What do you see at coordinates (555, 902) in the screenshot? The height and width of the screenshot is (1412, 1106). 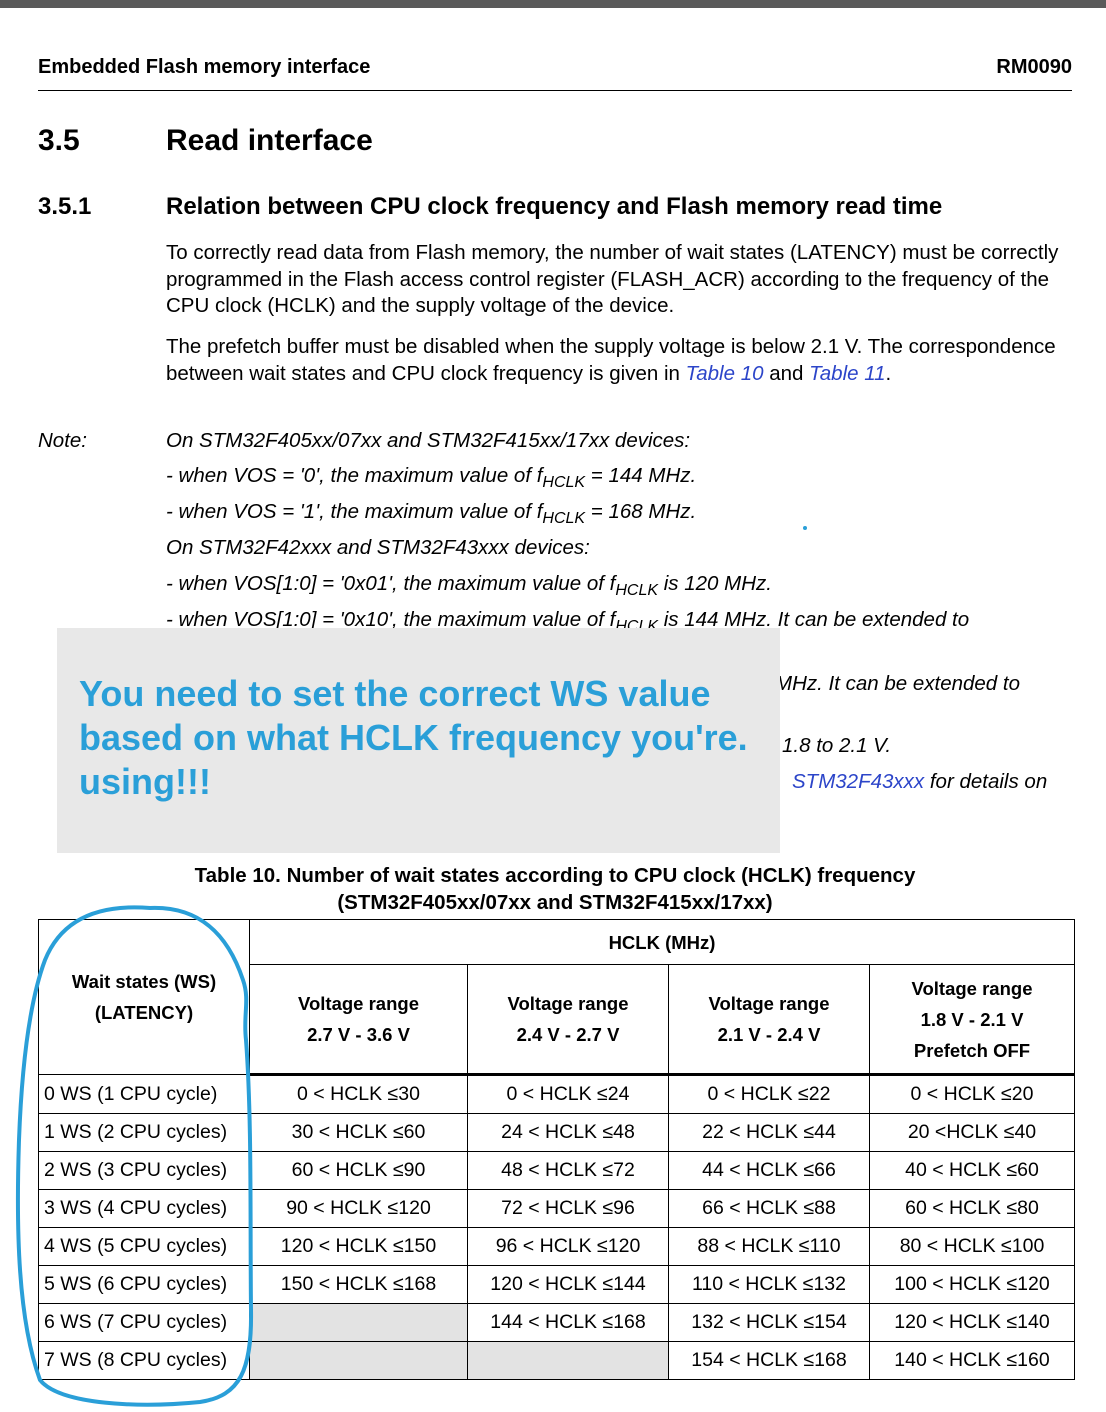 I see `table-caption-line: (STM32F405xx/07xx and STM32F415xx/17xx)` at bounding box center [555, 902].